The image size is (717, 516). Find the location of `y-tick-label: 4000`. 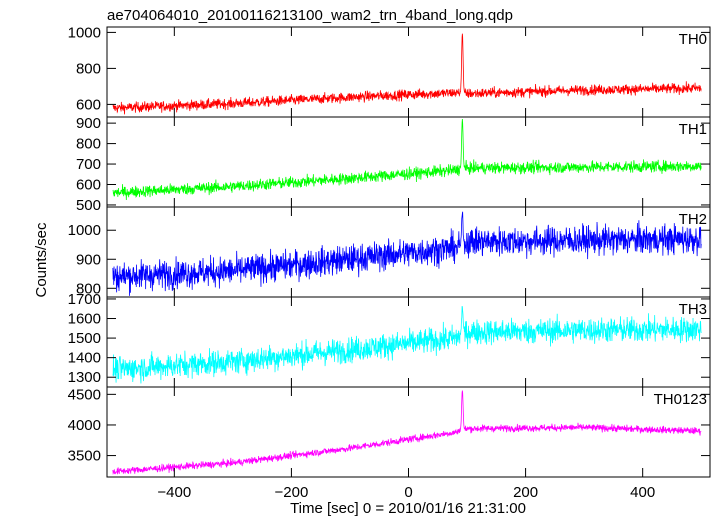

y-tick-label: 4000 is located at coordinates (84, 425).